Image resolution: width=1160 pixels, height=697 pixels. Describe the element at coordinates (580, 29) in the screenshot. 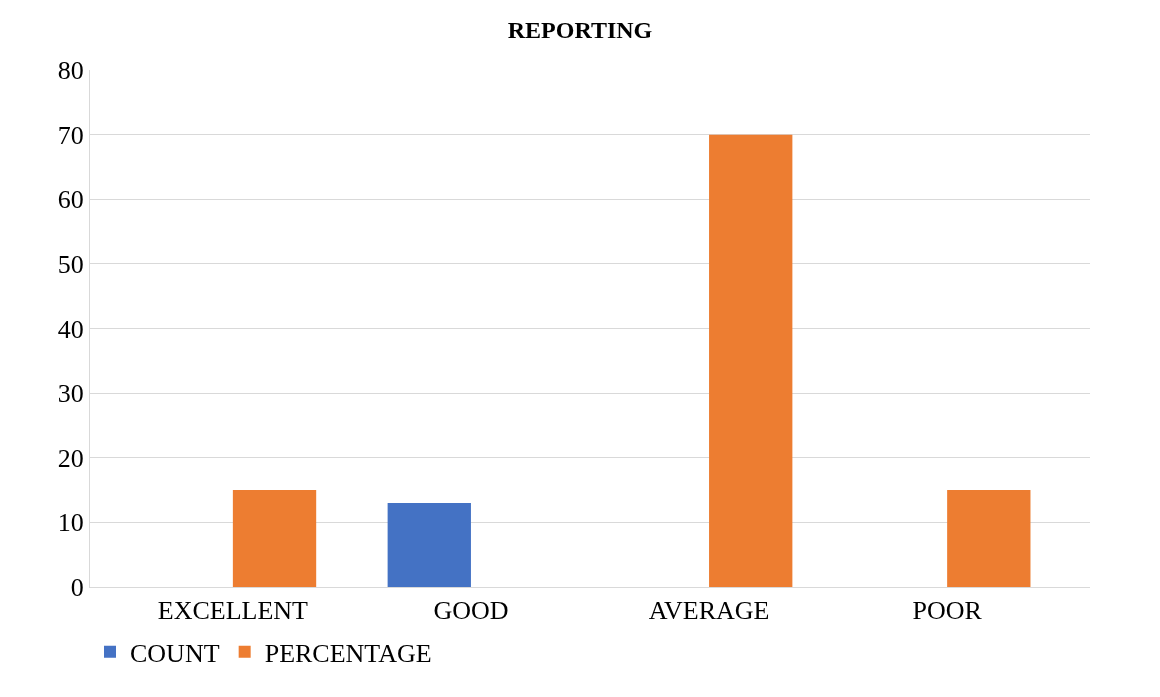

I see `chart-title: REPORTING` at that location.